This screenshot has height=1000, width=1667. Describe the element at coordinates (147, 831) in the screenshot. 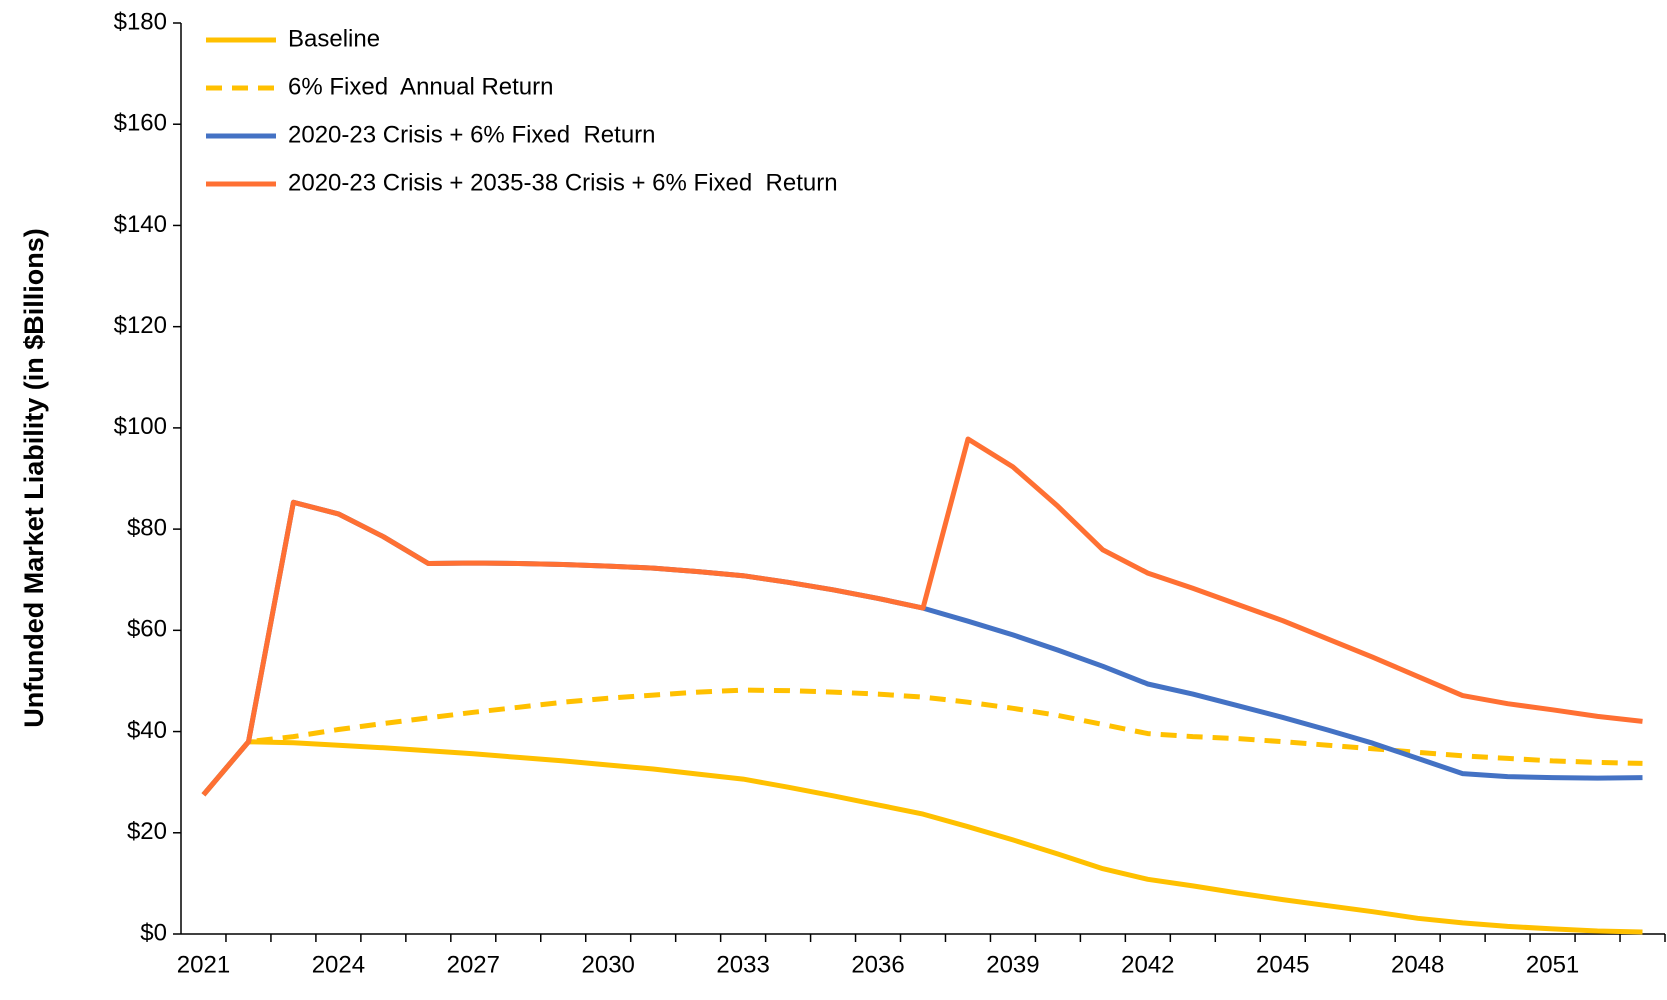

I see `y-tick-label: $20` at that location.